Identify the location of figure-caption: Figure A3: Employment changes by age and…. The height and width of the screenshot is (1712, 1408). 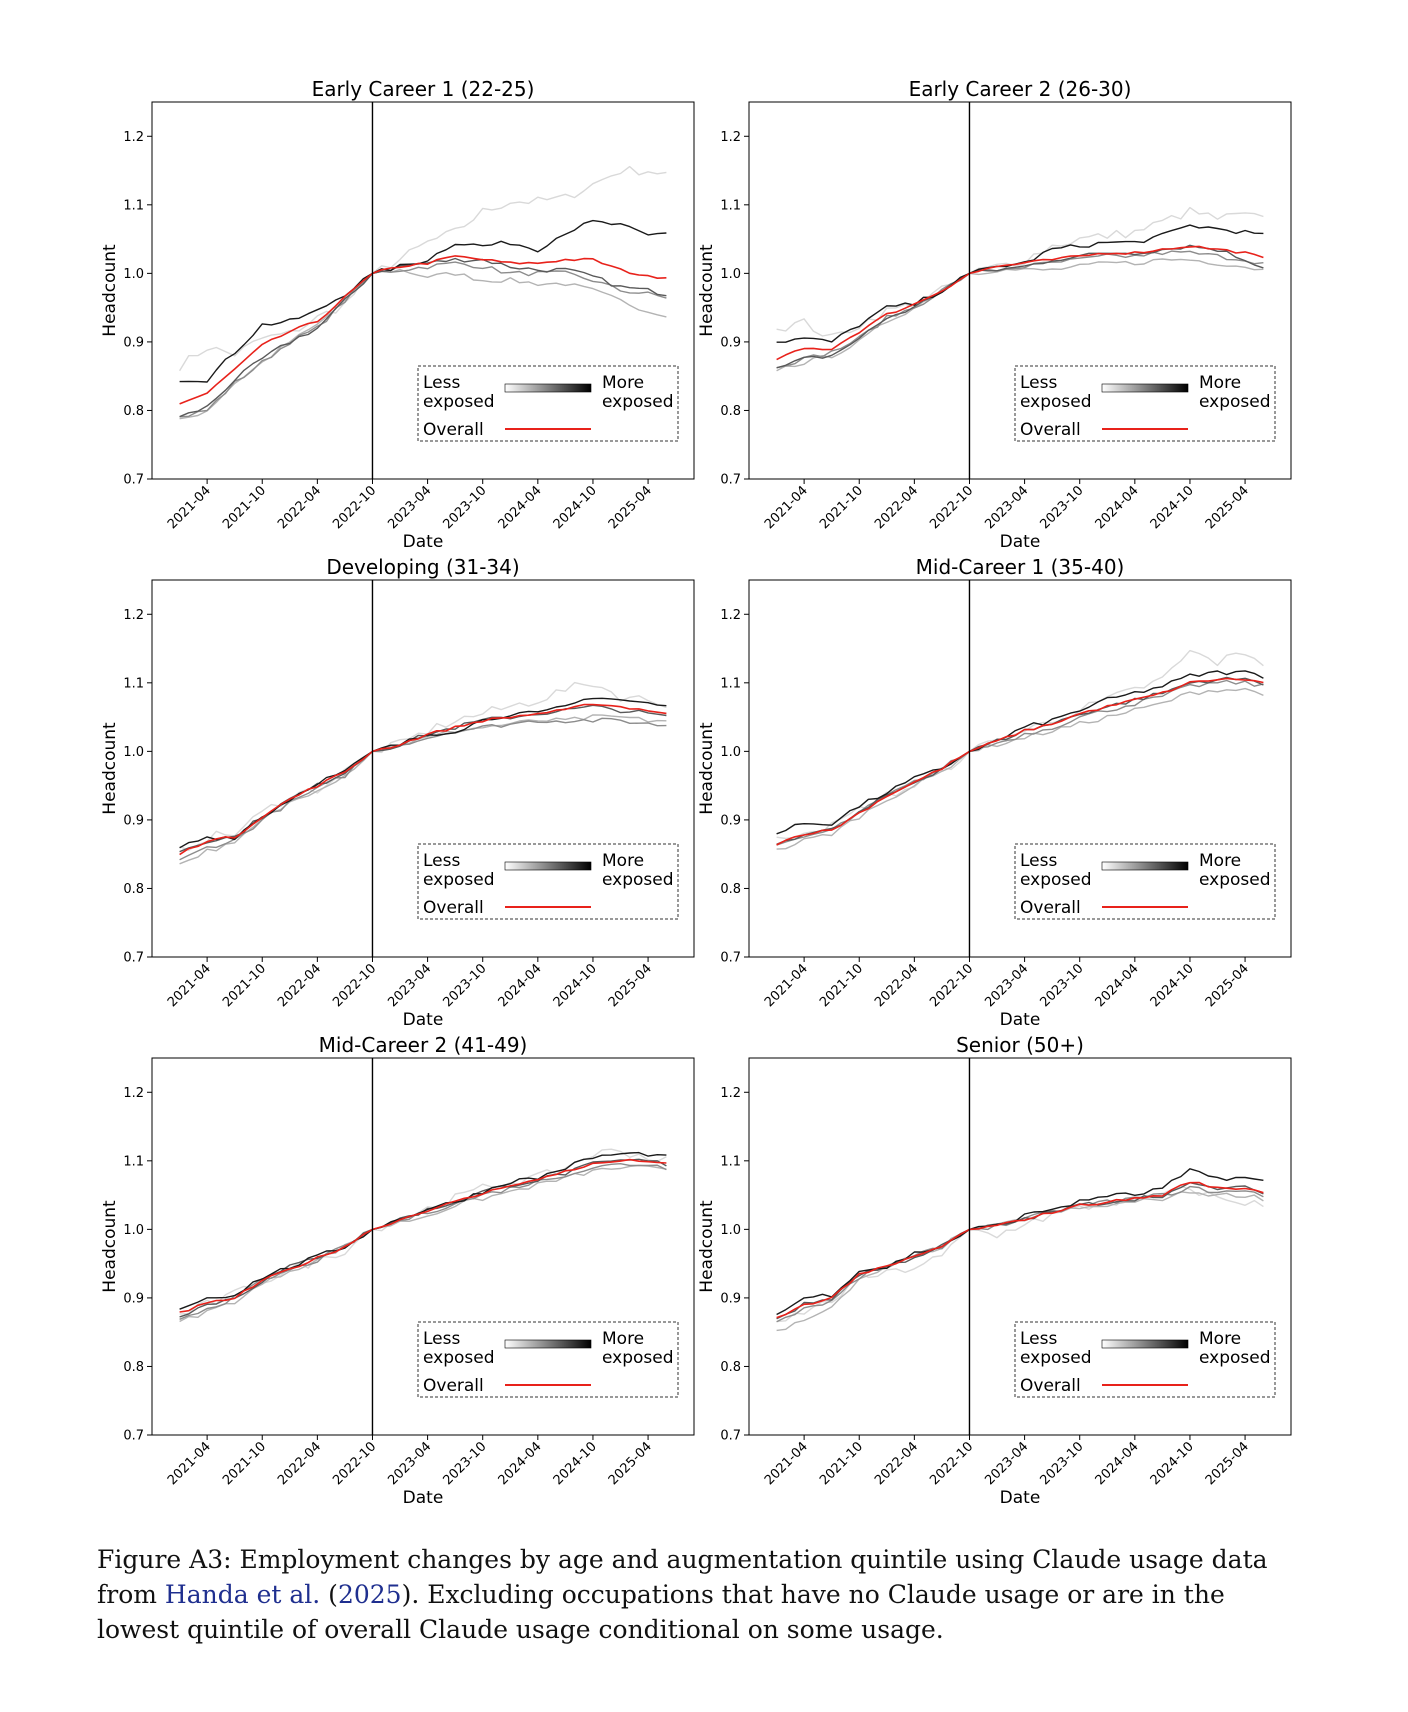
(704, 1594).